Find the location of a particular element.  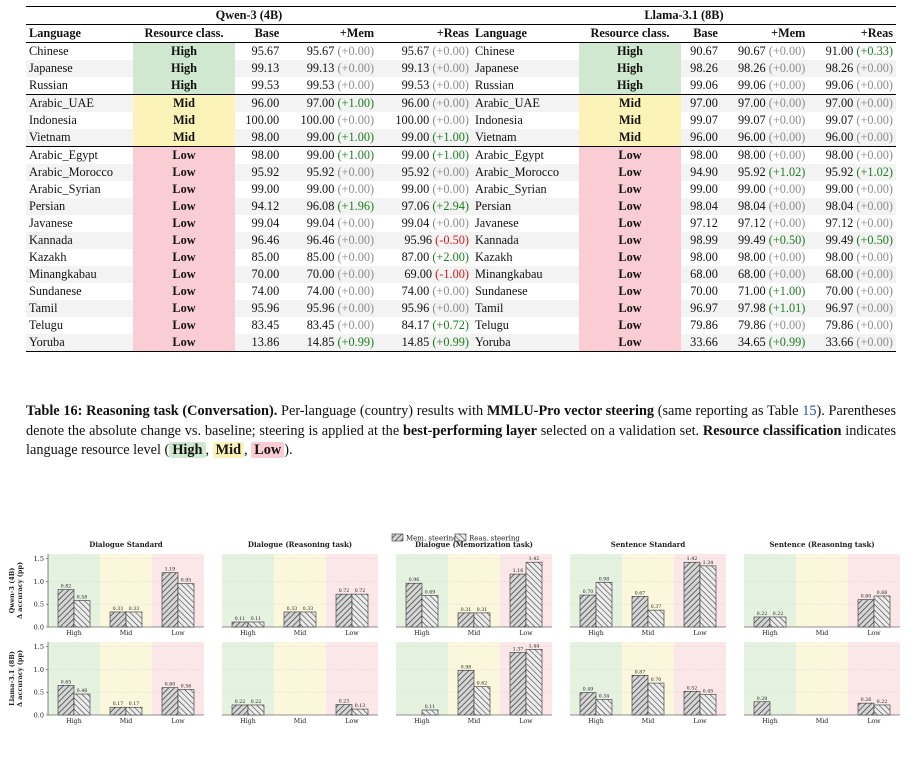

cell-value: 98.26 is located at coordinates (839, 68).